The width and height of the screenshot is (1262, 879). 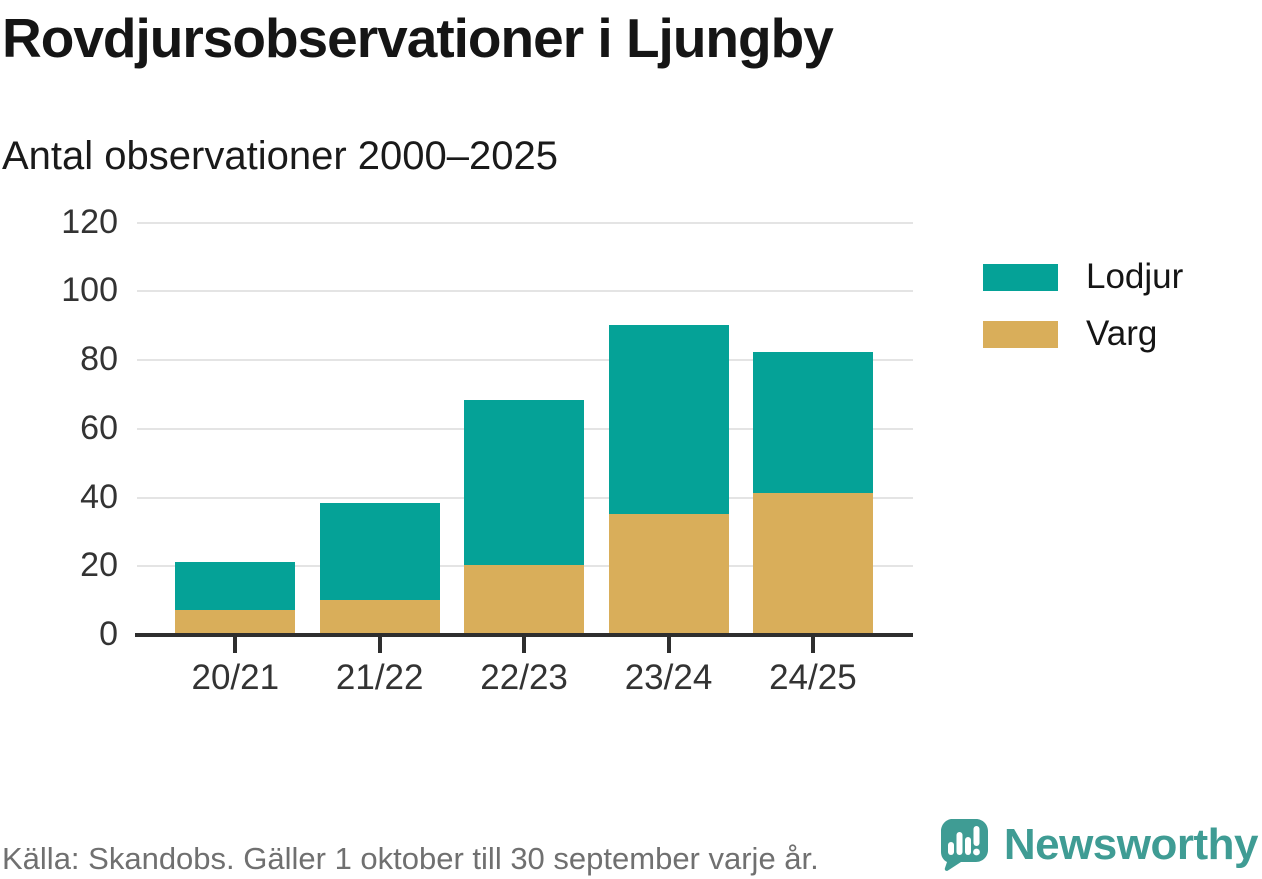 I want to click on x-axis-label-20-21: 20/21, so click(x=235, y=677).